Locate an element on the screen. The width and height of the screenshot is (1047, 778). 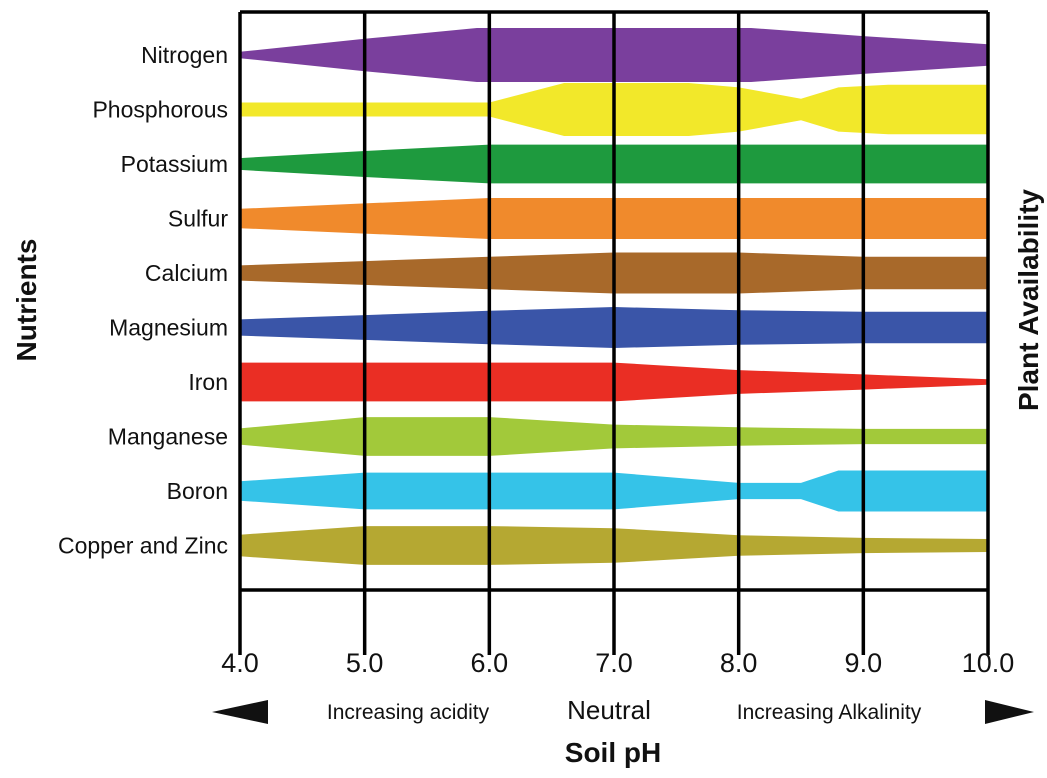
right-arrow-icon is located at coordinates (1009, 712).